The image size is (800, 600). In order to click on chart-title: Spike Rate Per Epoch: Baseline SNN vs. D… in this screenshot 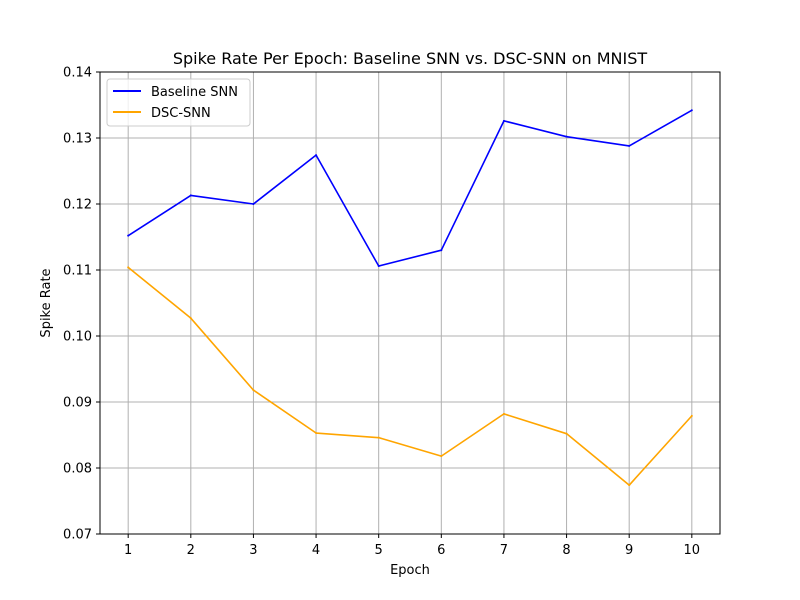, I will do `click(410, 58)`.